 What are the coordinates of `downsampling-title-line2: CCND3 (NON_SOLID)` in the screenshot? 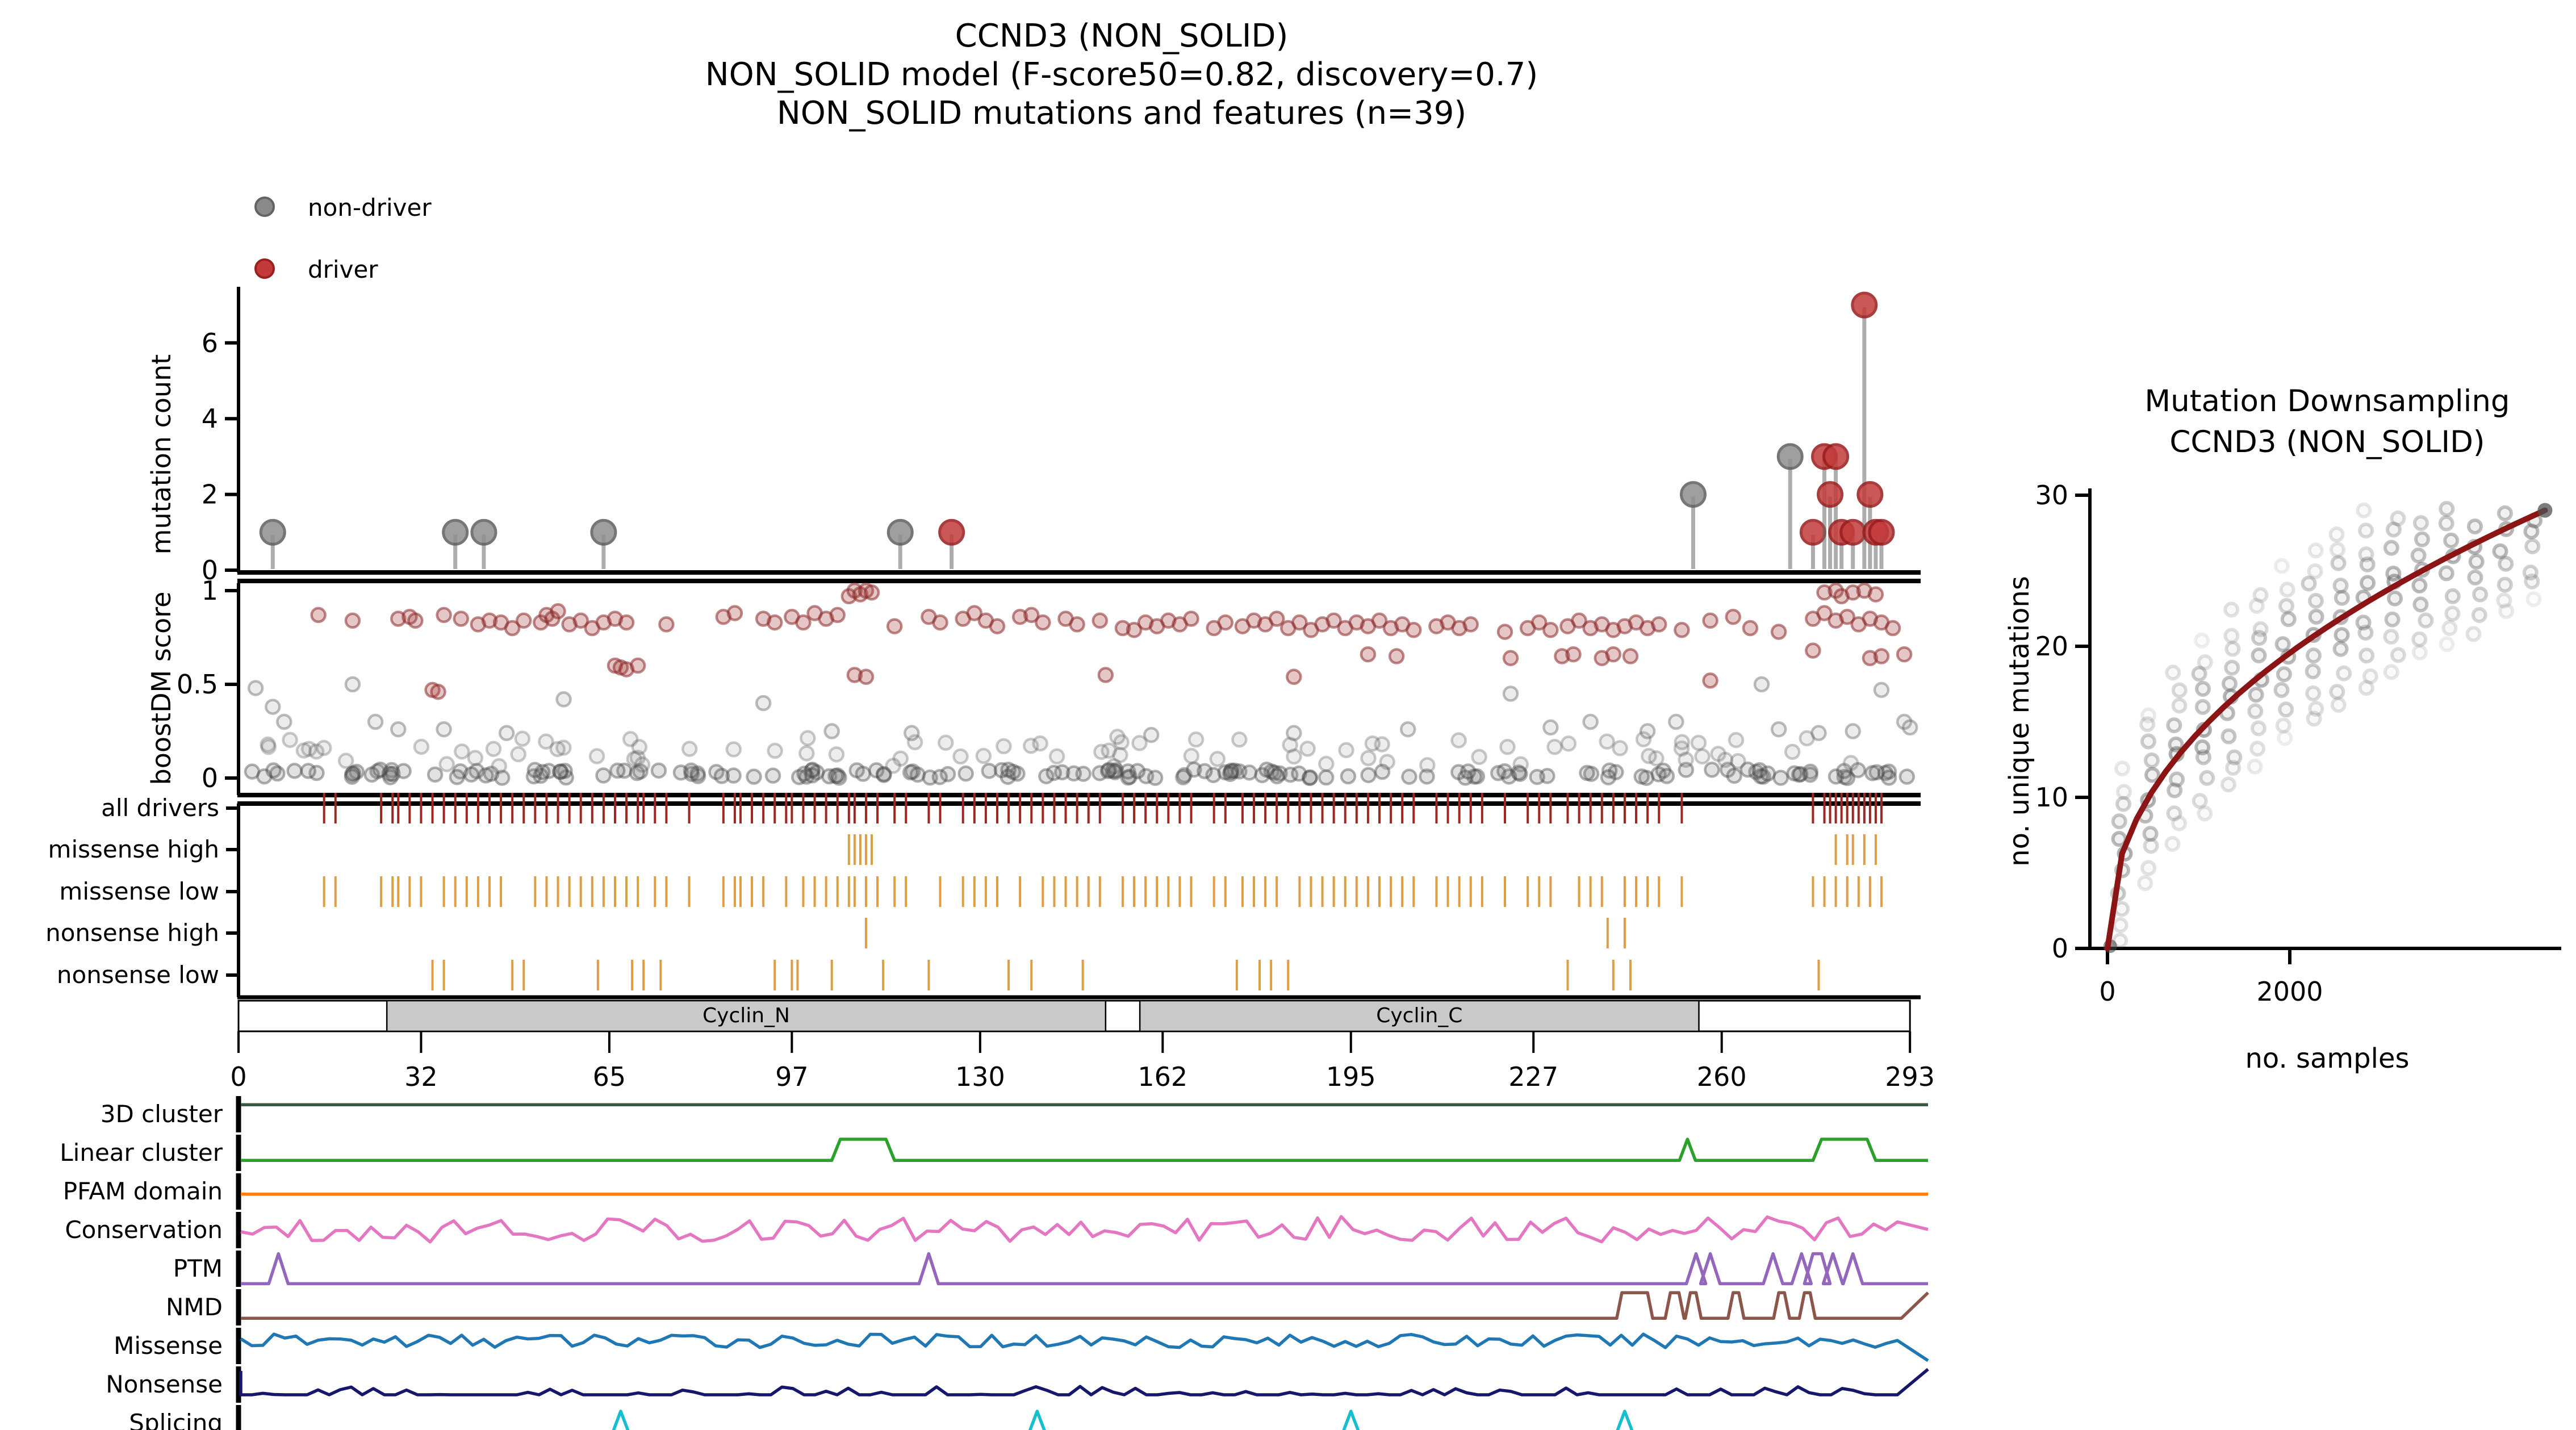 It's located at (2327, 442).